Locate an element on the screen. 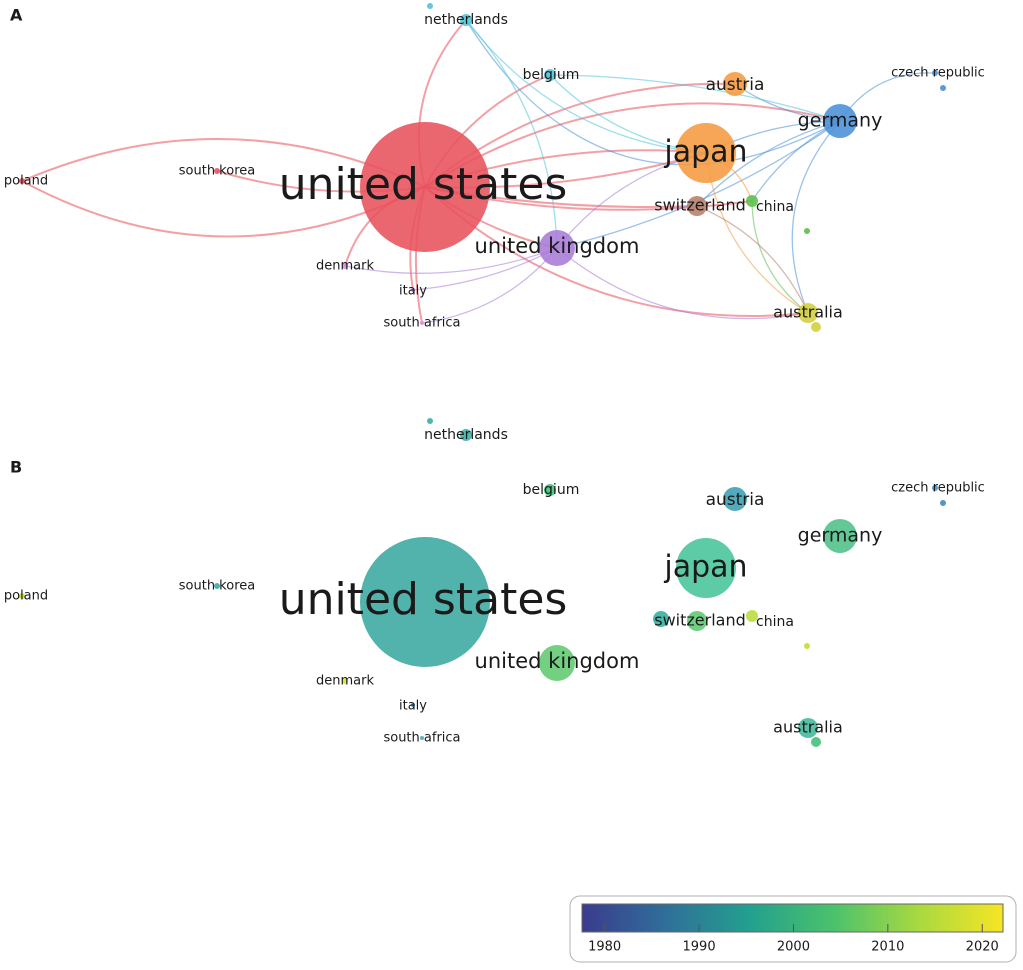 Image resolution: width=1023 pixels, height=970 pixels. colorbar-ticks: 1980 1990 2000 2010 2020 is located at coordinates (793, 939).